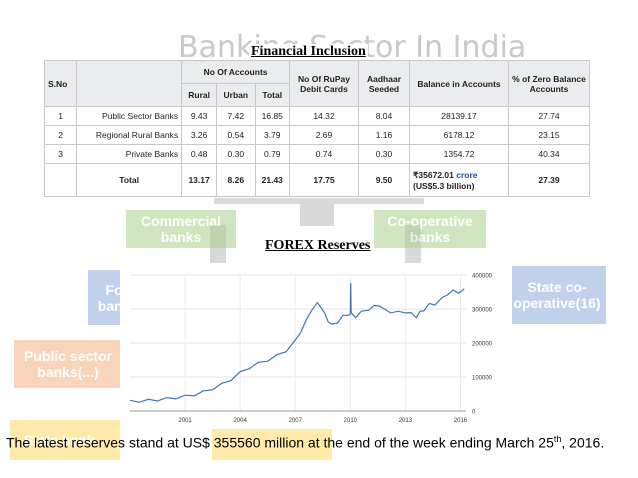 This screenshot has height=478, width=638. What do you see at coordinates (60, 116) in the screenshot?
I see `cell-sno: 1` at bounding box center [60, 116].